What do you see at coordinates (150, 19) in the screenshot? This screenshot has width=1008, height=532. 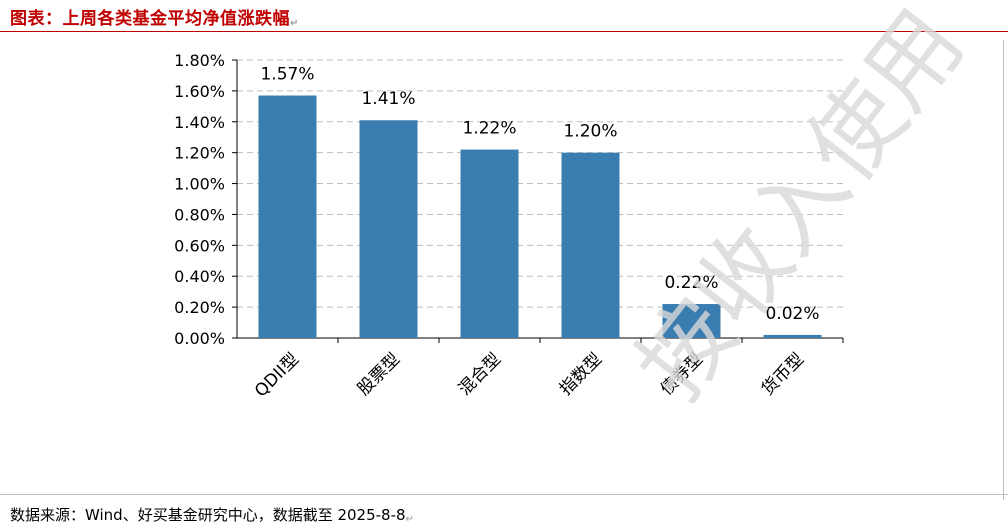 I see `page-title-text: 图表：上周各类基金平均净值涨跌幅` at bounding box center [150, 19].